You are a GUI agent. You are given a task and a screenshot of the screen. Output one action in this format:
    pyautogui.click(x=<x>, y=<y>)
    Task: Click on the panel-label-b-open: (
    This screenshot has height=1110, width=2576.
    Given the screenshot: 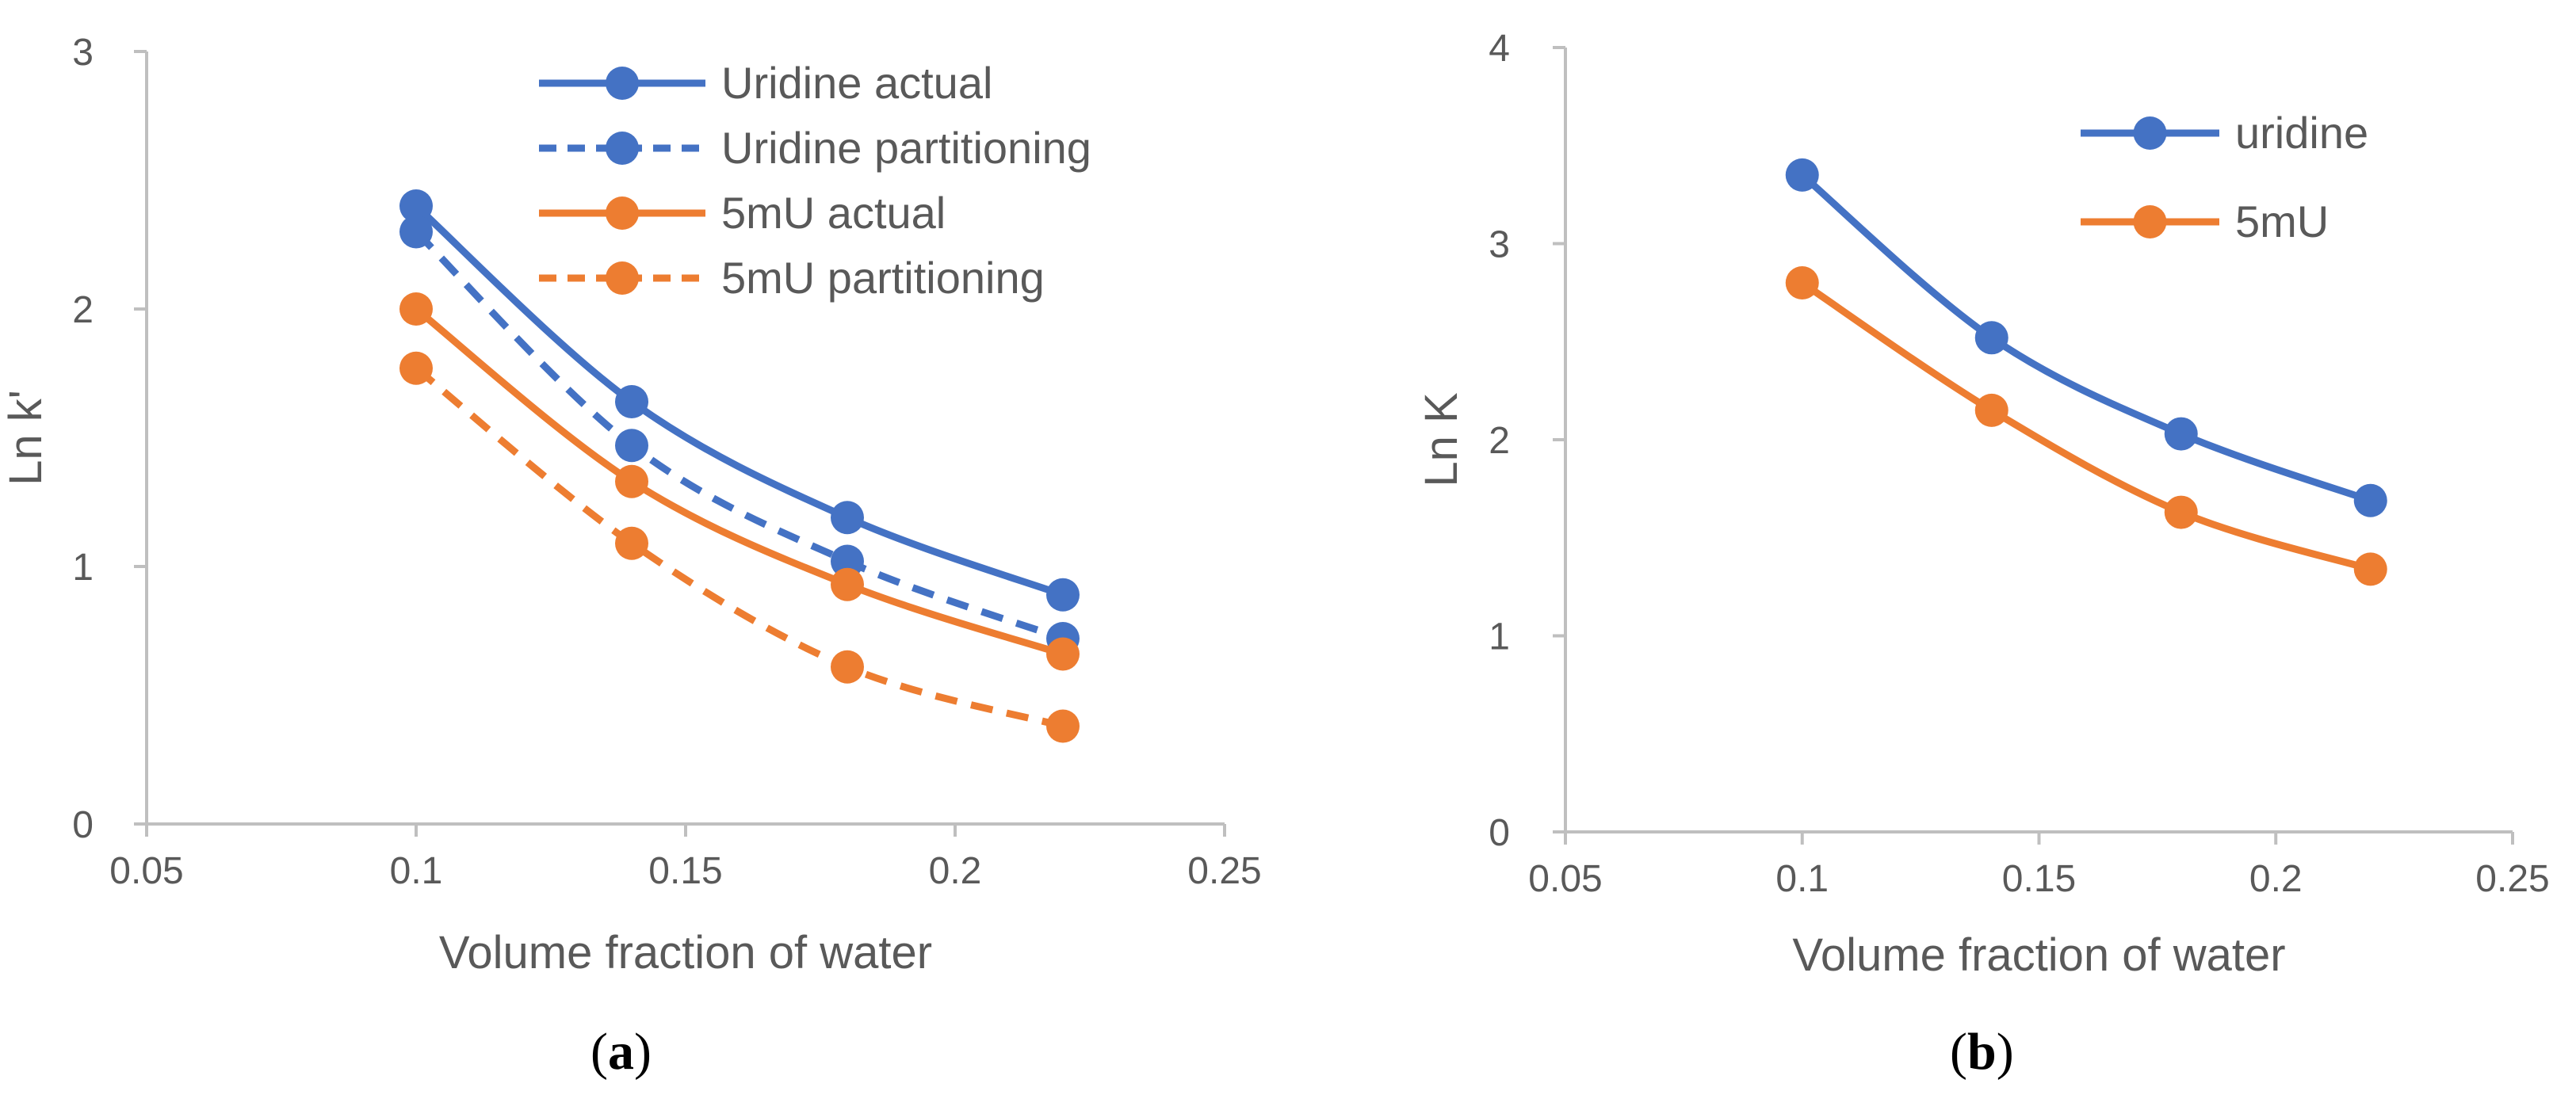 What is the action you would take?
    pyautogui.click(x=1958, y=1052)
    